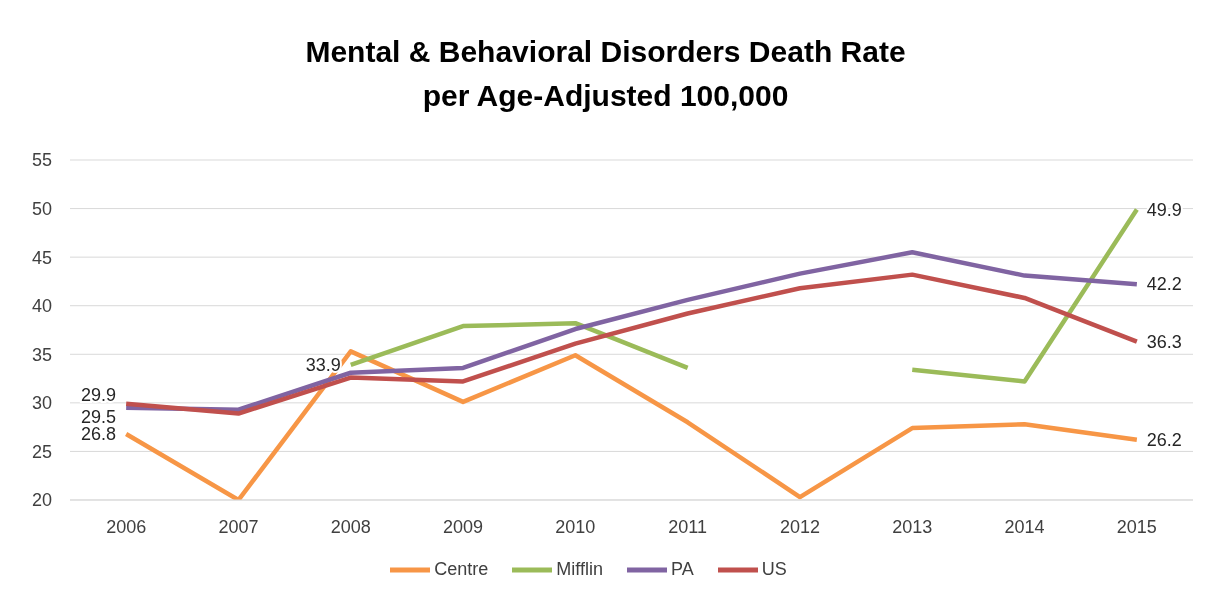 Image resolution: width=1215 pixels, height=597 pixels. I want to click on x-tick-label: 2014, so click(1024, 526).